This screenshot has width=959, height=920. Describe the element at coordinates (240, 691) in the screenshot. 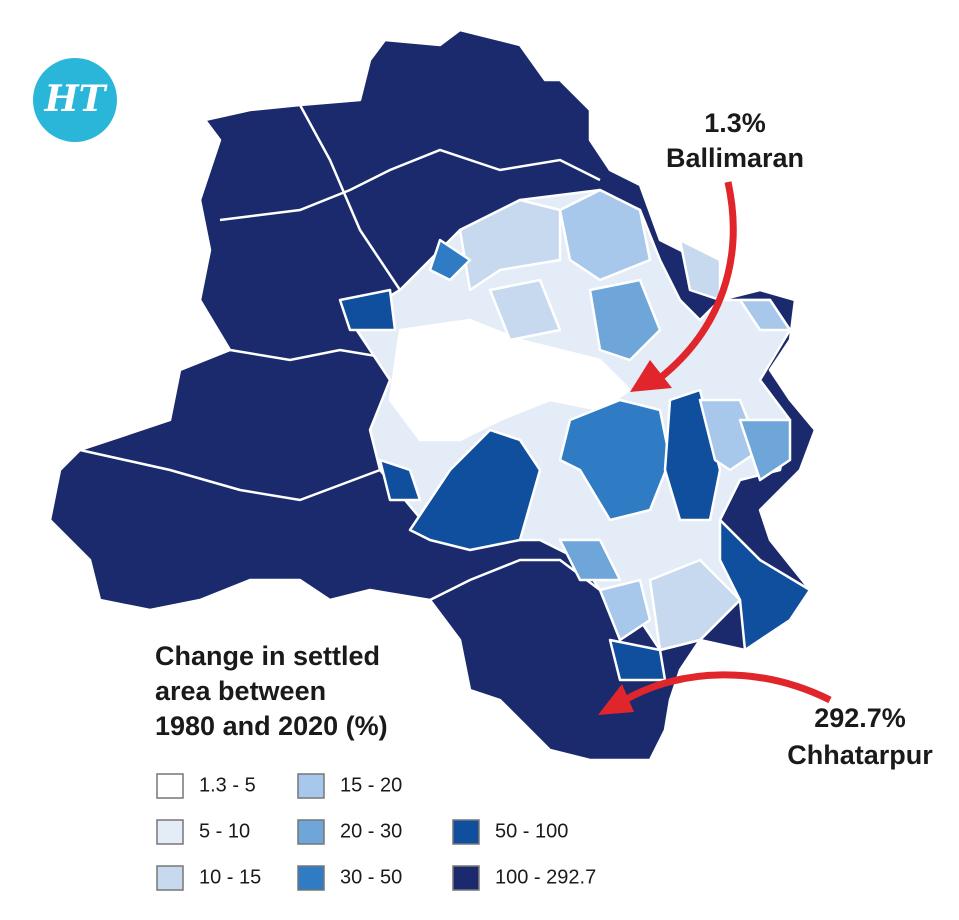

I see `legend-title: area between` at that location.